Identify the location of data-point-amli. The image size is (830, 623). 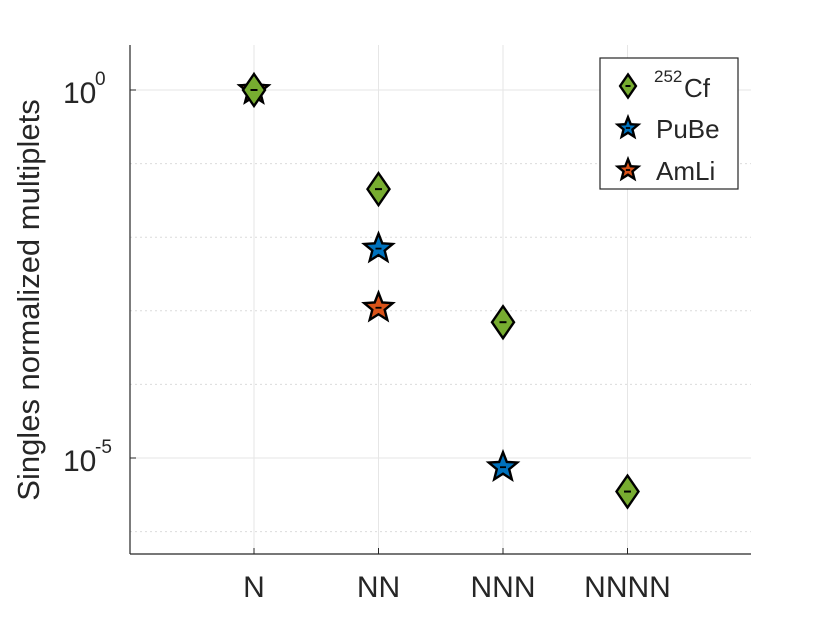
(378, 306).